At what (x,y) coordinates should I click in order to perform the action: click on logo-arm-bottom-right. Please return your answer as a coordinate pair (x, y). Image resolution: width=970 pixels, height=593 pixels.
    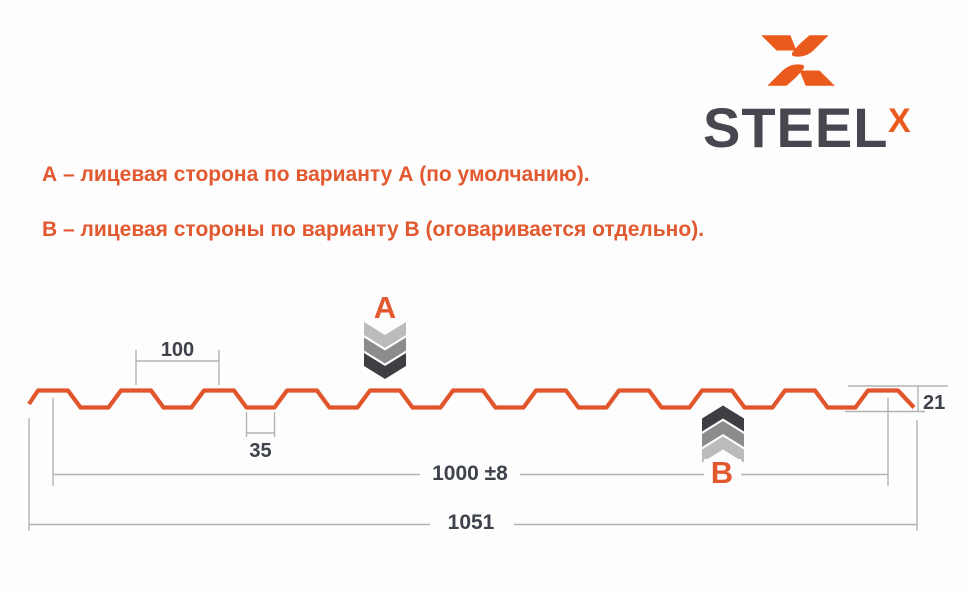
    Looking at the image, I should click on (817, 78).